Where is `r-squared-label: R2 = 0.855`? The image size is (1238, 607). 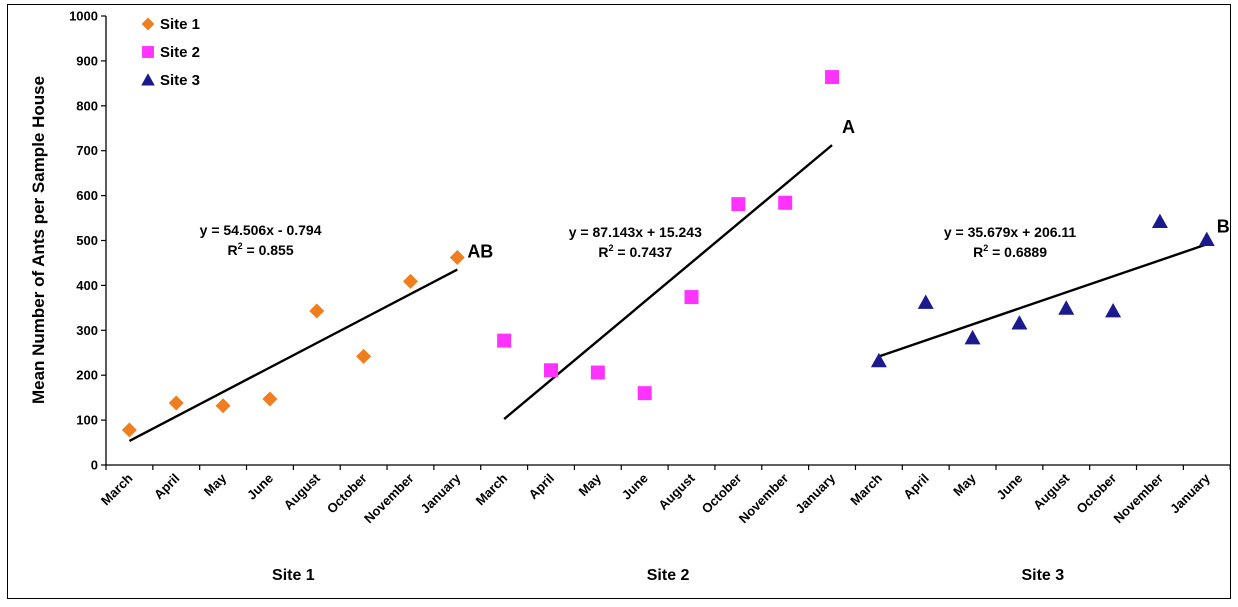 r-squared-label: R2 = 0.855 is located at coordinates (261, 249).